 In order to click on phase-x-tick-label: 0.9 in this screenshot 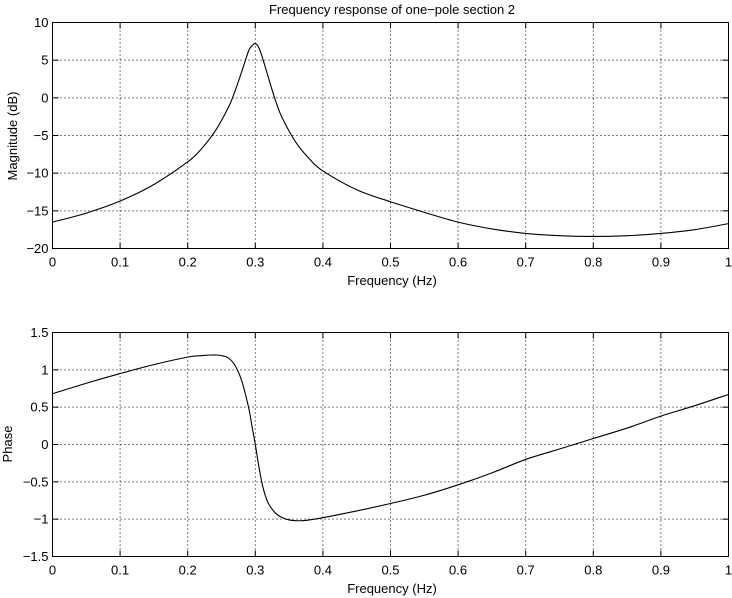, I will do `click(661, 570)`.